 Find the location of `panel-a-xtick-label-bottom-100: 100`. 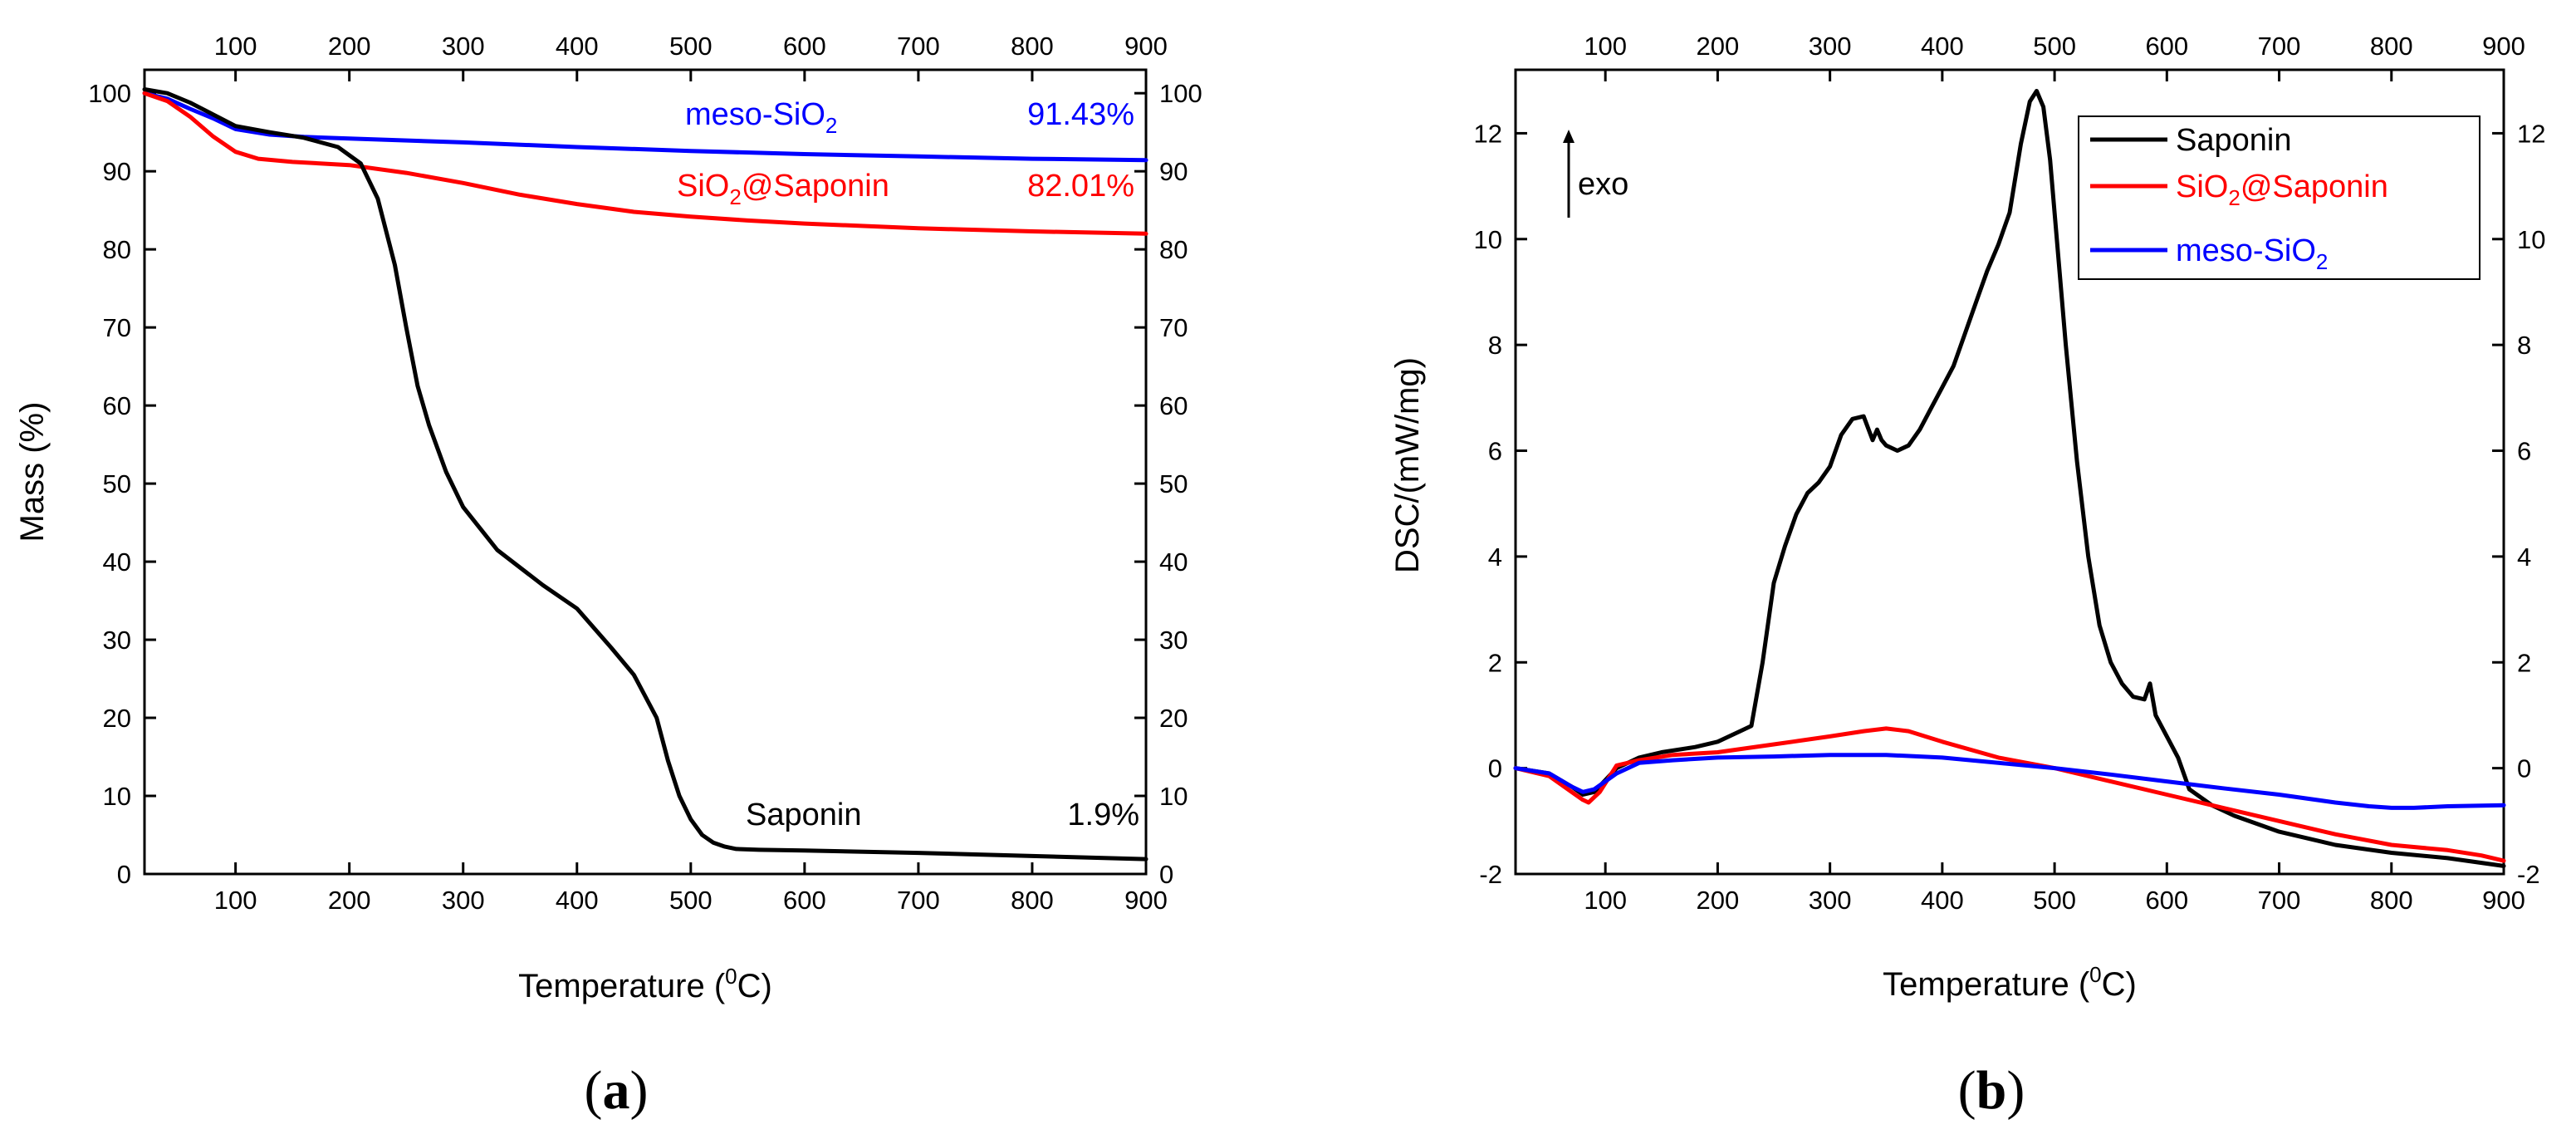

panel-a-xtick-label-bottom-100: 100 is located at coordinates (235, 901).